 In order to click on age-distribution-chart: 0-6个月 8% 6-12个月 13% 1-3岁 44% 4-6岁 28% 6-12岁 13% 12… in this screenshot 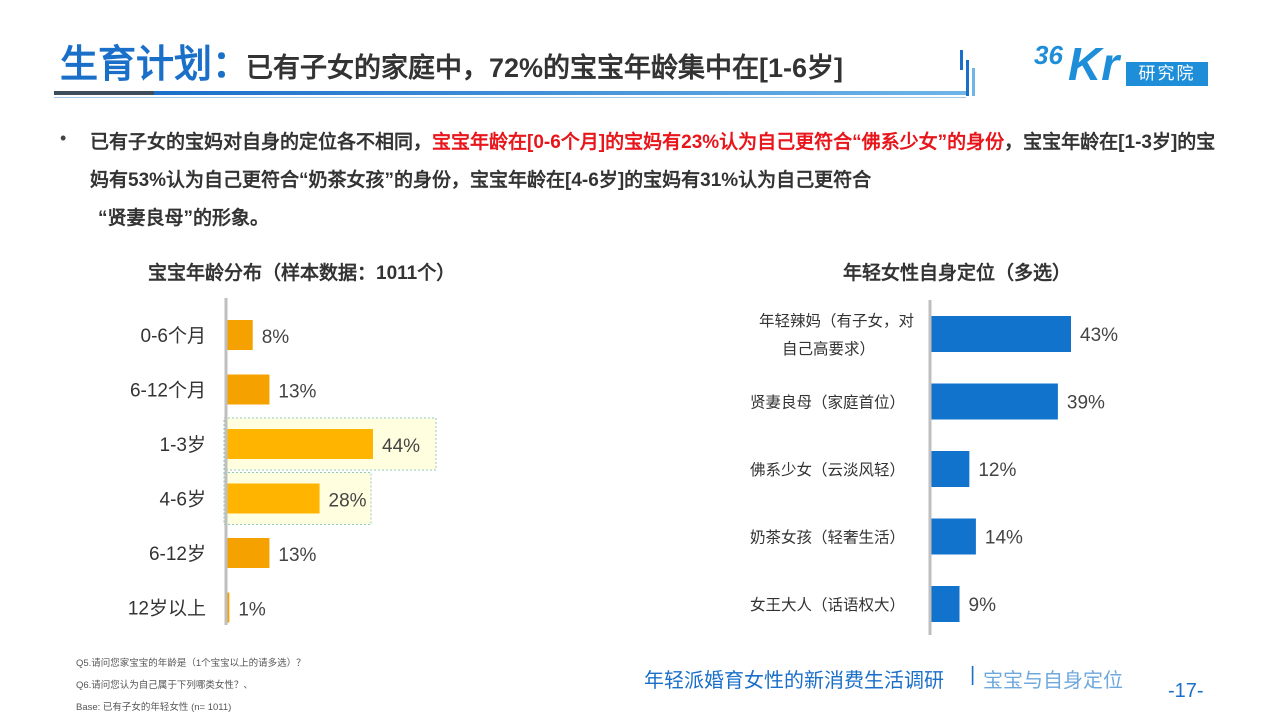, I will do `click(282, 461)`.